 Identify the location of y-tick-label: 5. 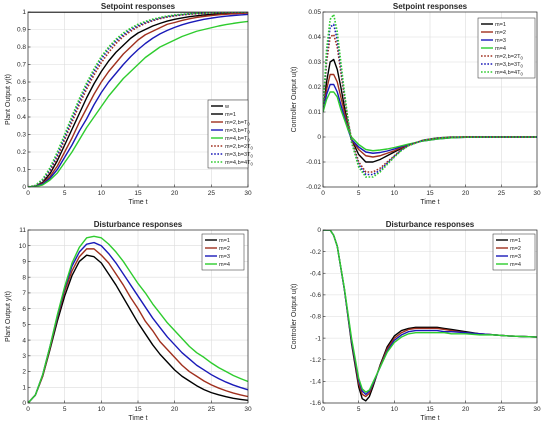
(24, 325).